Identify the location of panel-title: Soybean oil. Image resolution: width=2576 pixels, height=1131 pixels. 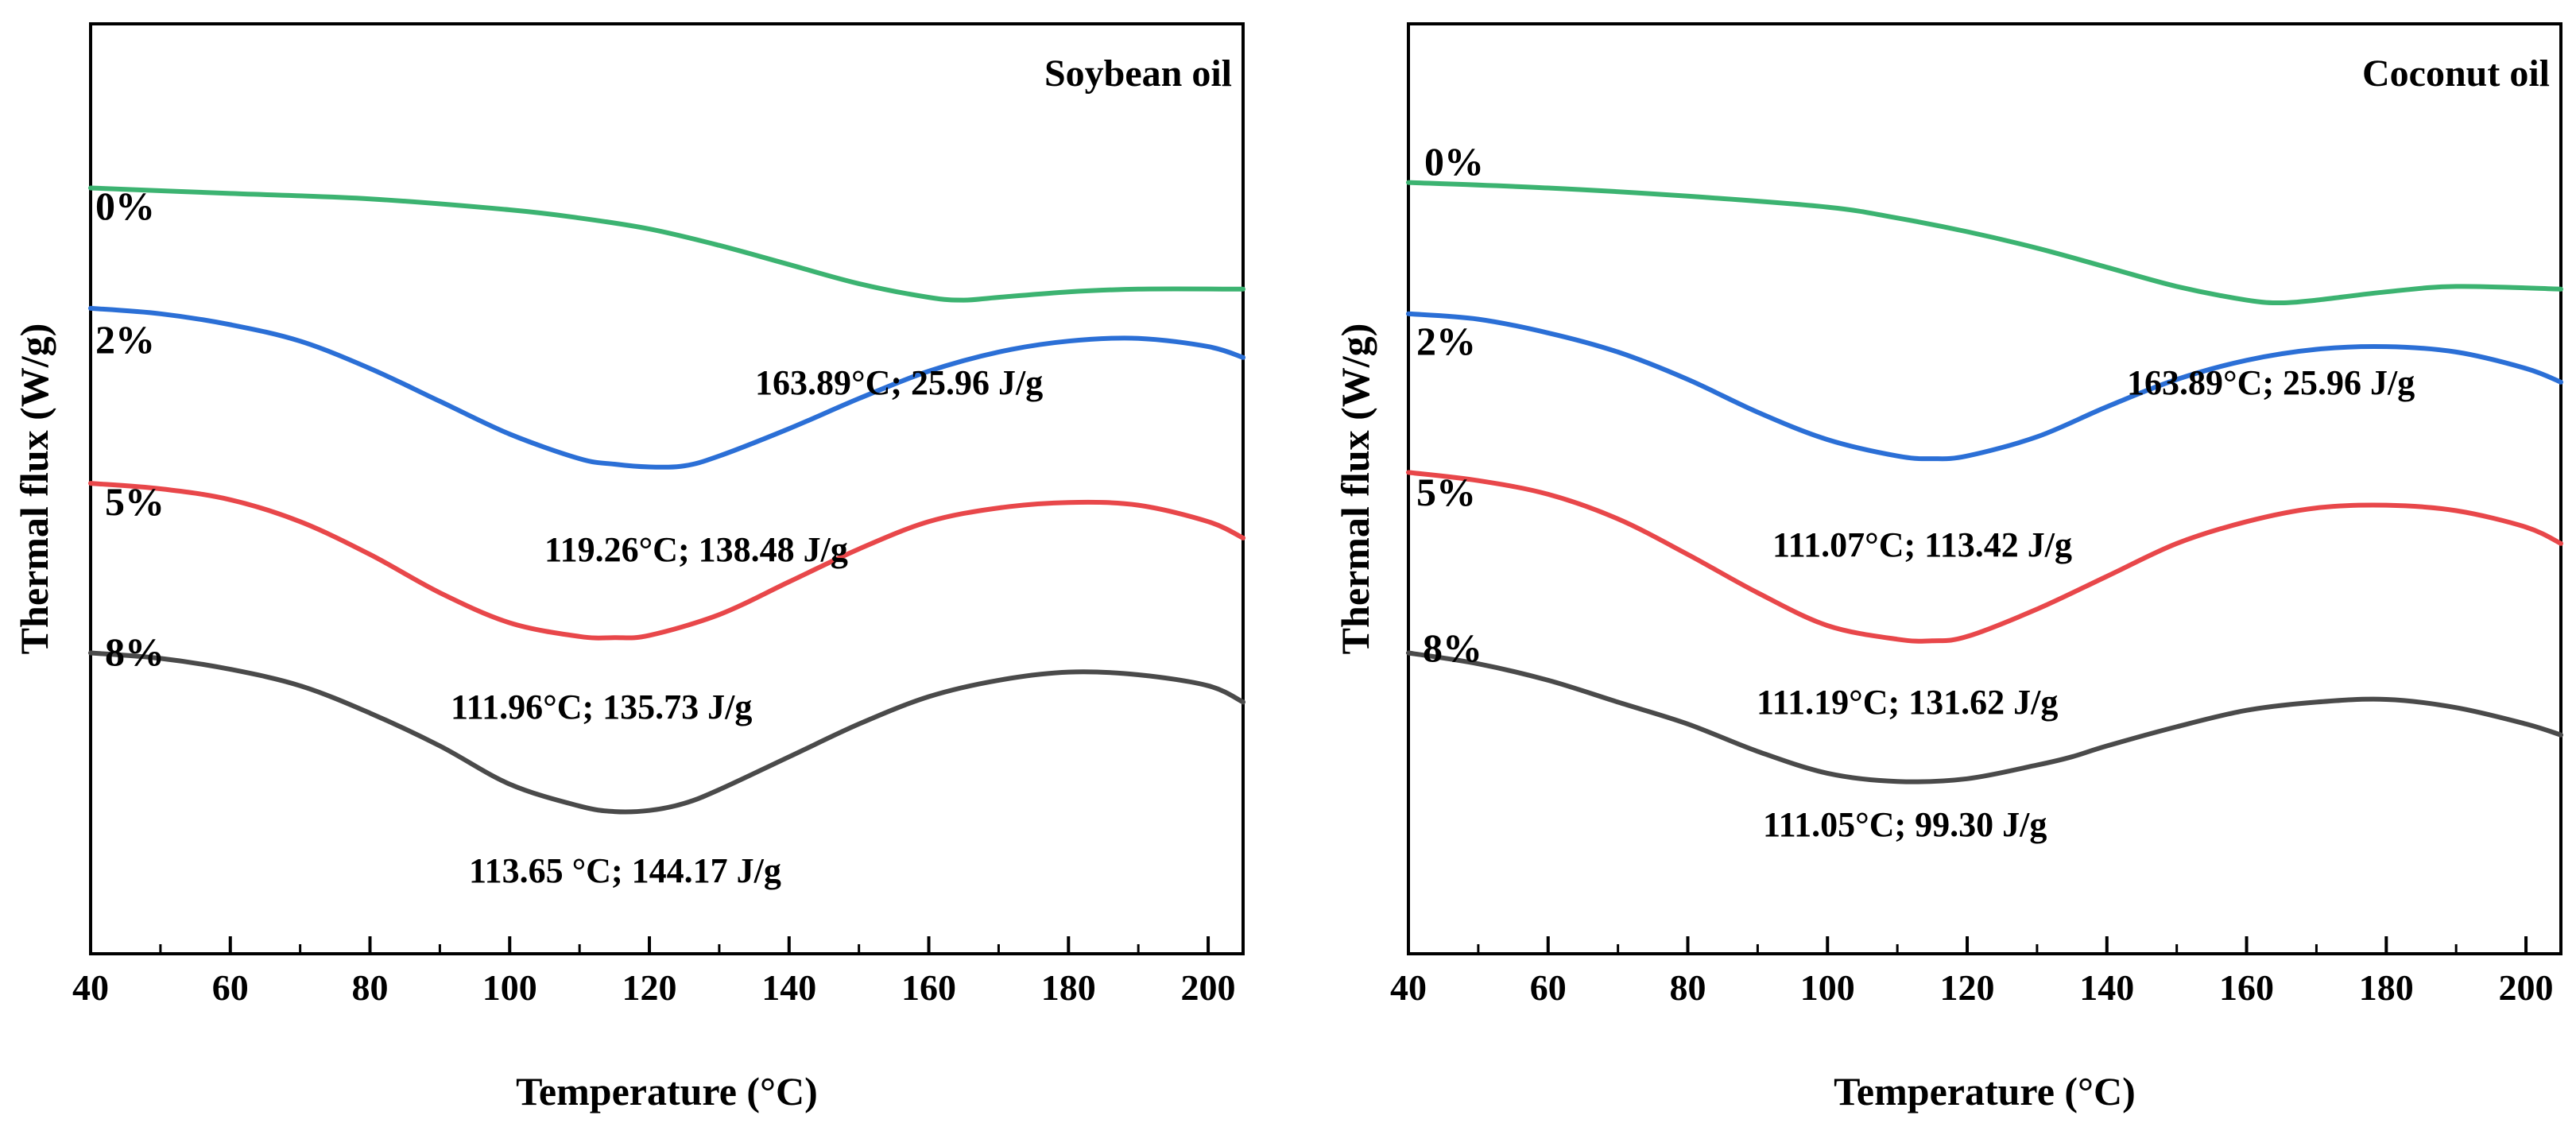
(1138, 73).